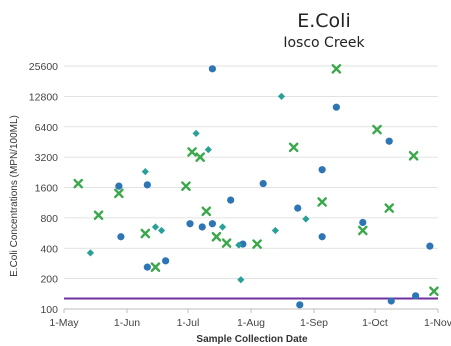 The height and width of the screenshot is (346, 451). What do you see at coordinates (49, 310) in the screenshot?
I see `y-tick-label: 100` at bounding box center [49, 310].